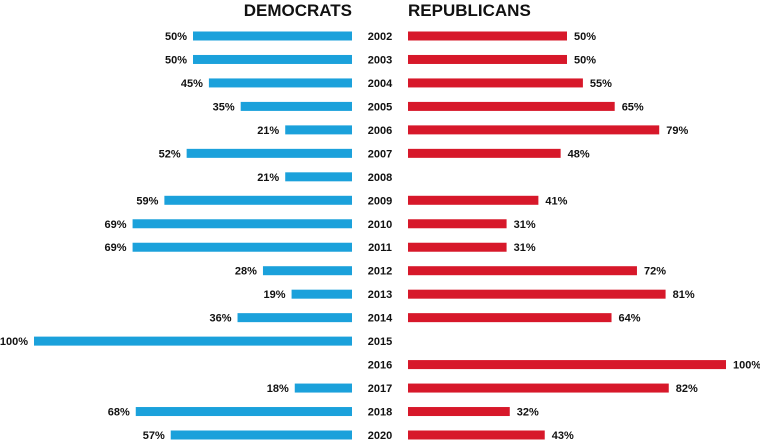 This screenshot has width=760, height=443. Describe the element at coordinates (380, 60) in the screenshot. I see `year-label: 2003` at that location.